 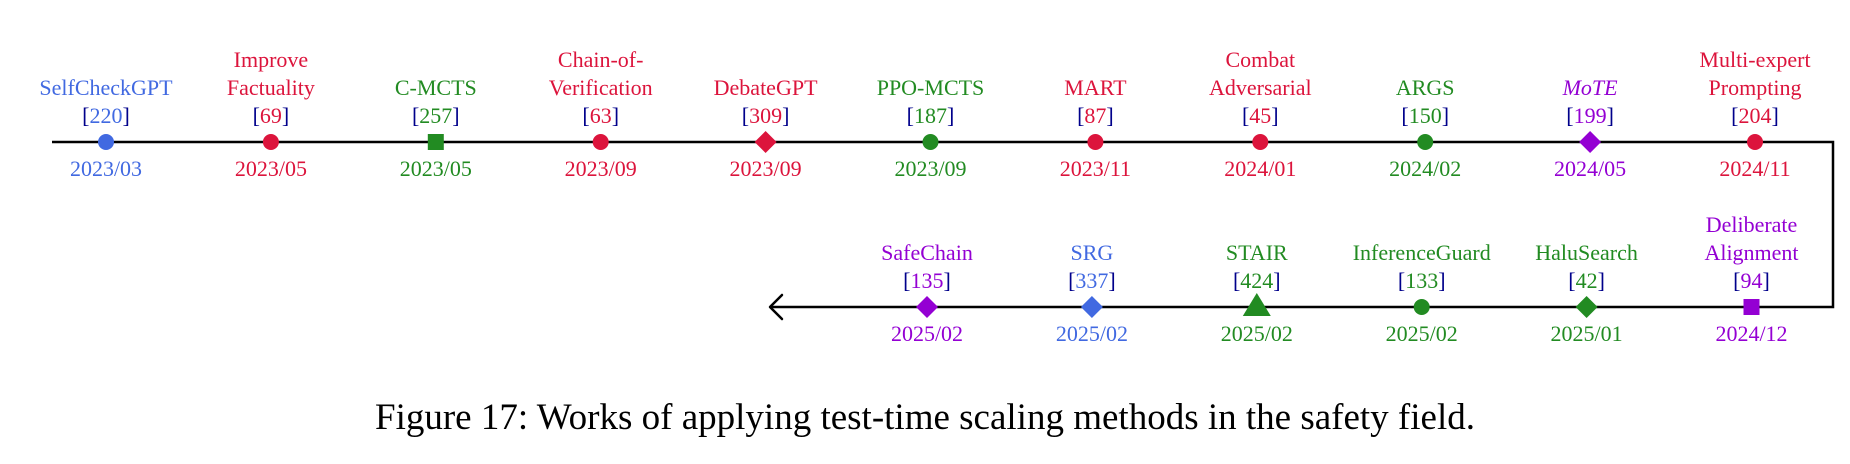 I want to click on citation-ref: [87], so click(x=1095, y=115).